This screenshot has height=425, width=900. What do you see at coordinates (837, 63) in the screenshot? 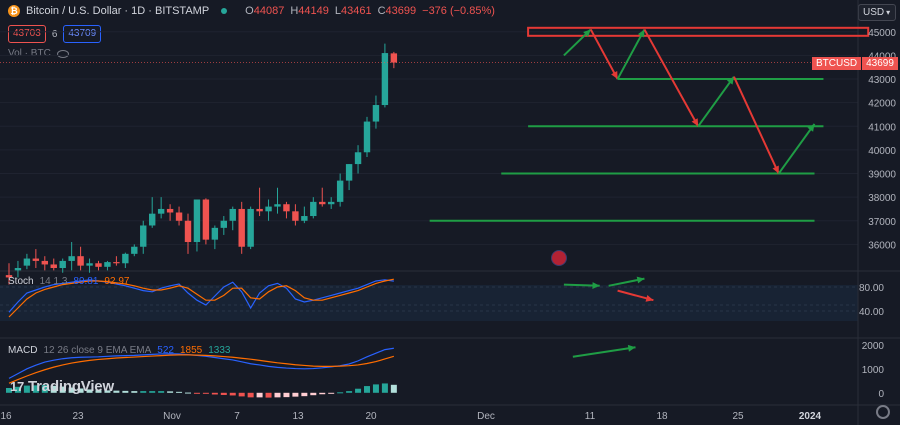
I see `price-tag-symbol: BTCUSD` at bounding box center [837, 63].